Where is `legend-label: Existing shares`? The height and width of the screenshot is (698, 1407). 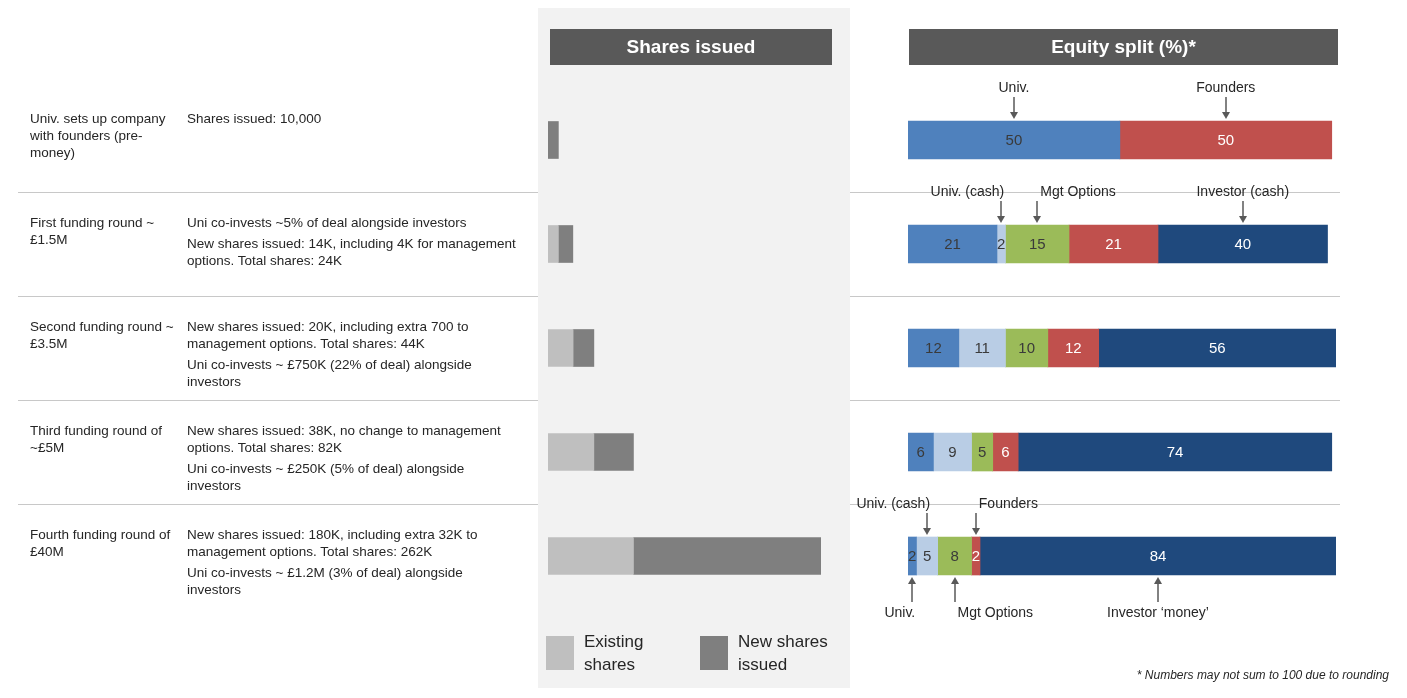
legend-label: Existing shares is located at coordinates (614, 653).